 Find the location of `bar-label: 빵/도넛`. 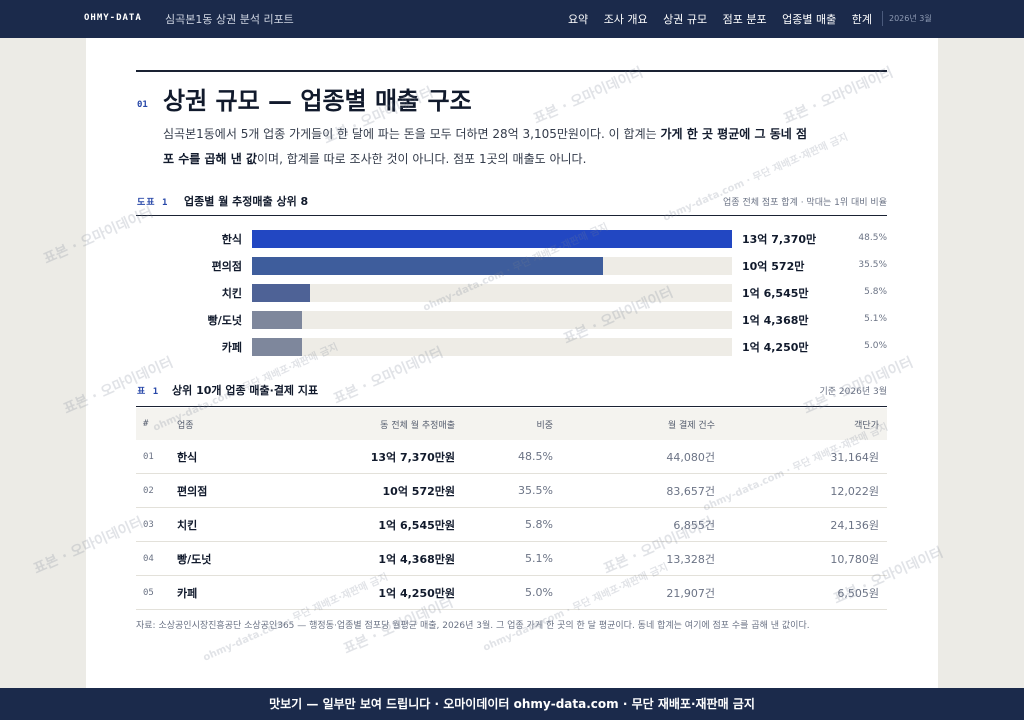

bar-label: 빵/도넛 is located at coordinates (224, 320).